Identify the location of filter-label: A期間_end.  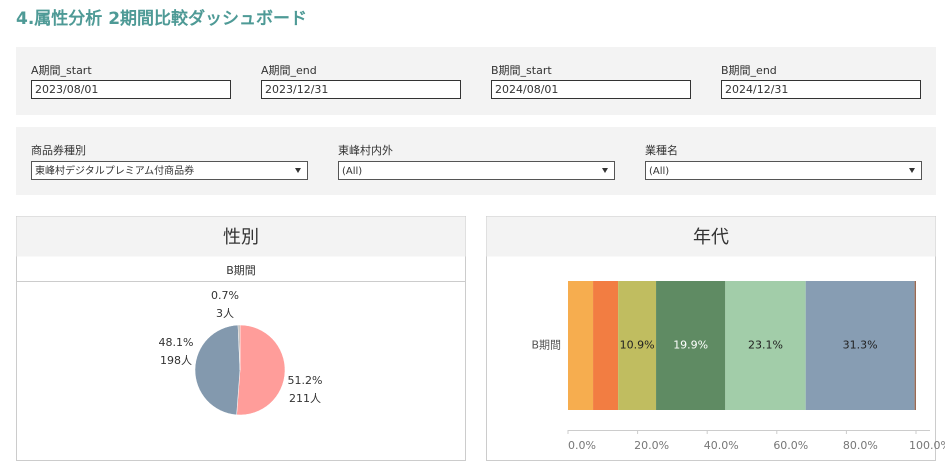
(289, 70).